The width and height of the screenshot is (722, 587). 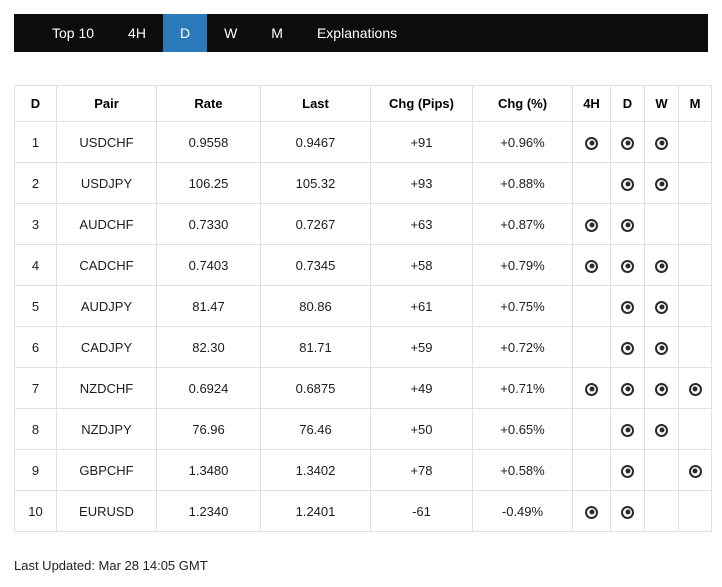 What do you see at coordinates (591, 103) in the screenshot?
I see `column-header-6-4h: 4H` at bounding box center [591, 103].